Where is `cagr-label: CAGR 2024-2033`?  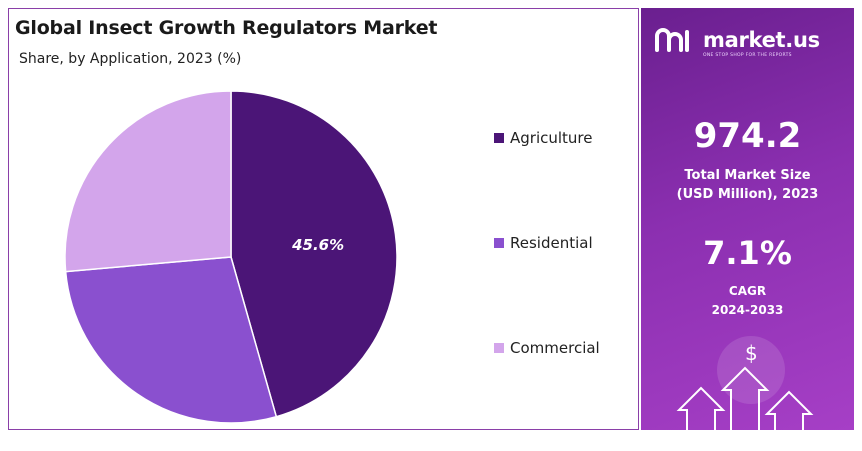
cagr-label: CAGR 2024-2033 is located at coordinates (747, 301).